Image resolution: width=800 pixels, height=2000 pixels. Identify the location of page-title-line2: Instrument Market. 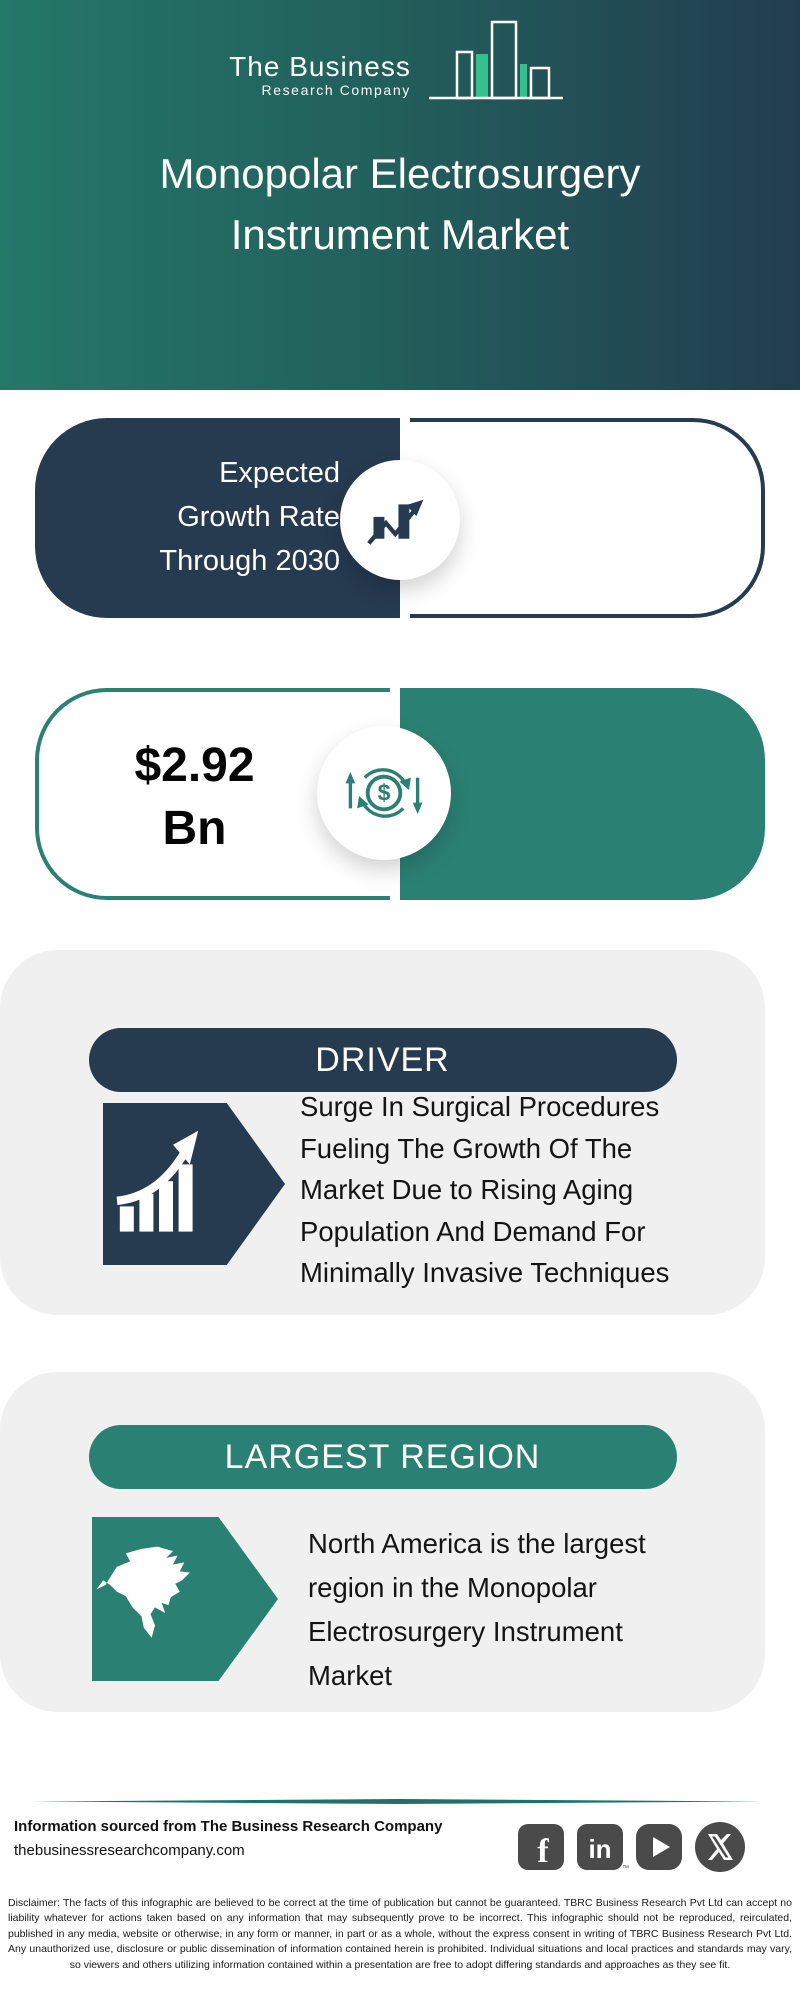
(400, 234).